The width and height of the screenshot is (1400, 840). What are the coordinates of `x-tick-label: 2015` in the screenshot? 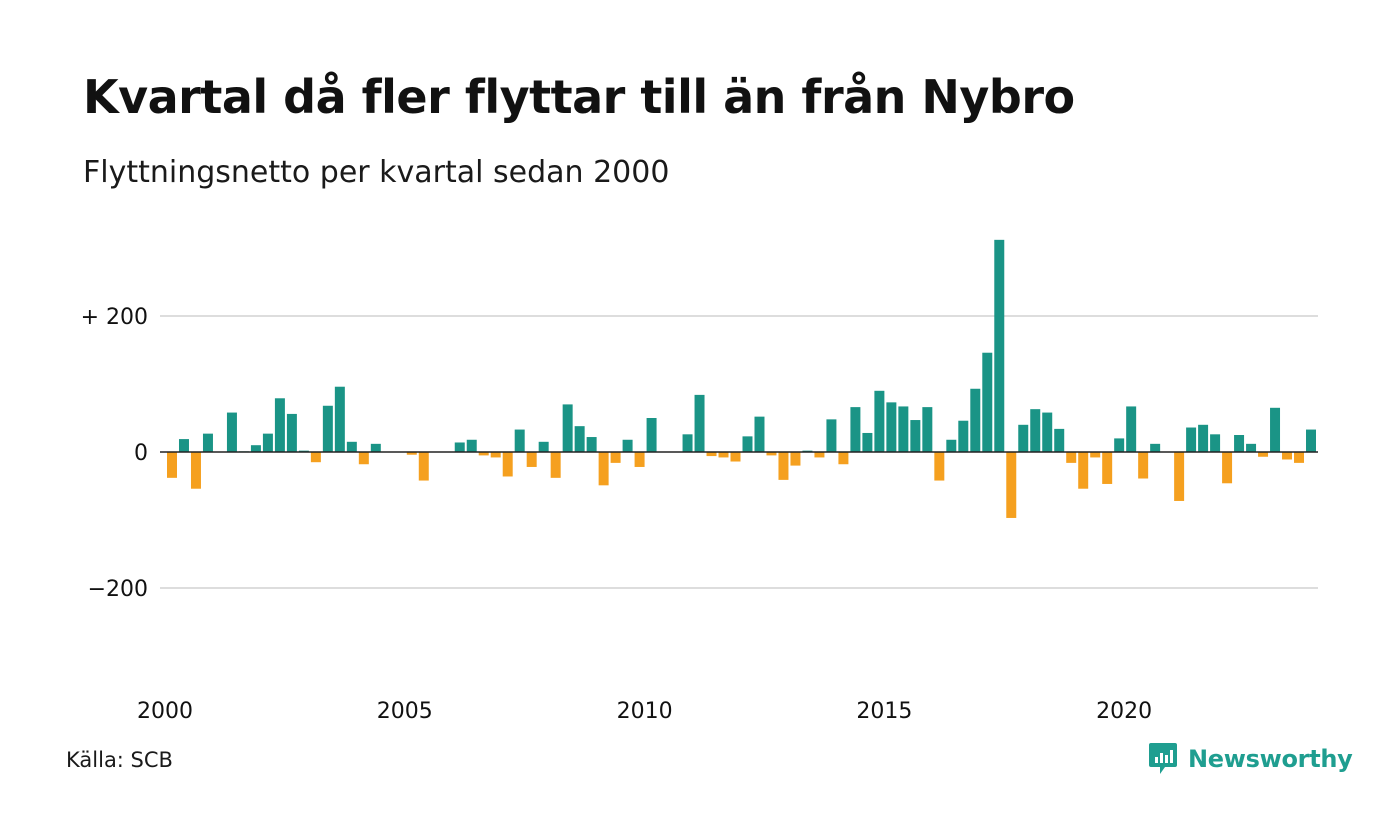 It's located at (884, 711).